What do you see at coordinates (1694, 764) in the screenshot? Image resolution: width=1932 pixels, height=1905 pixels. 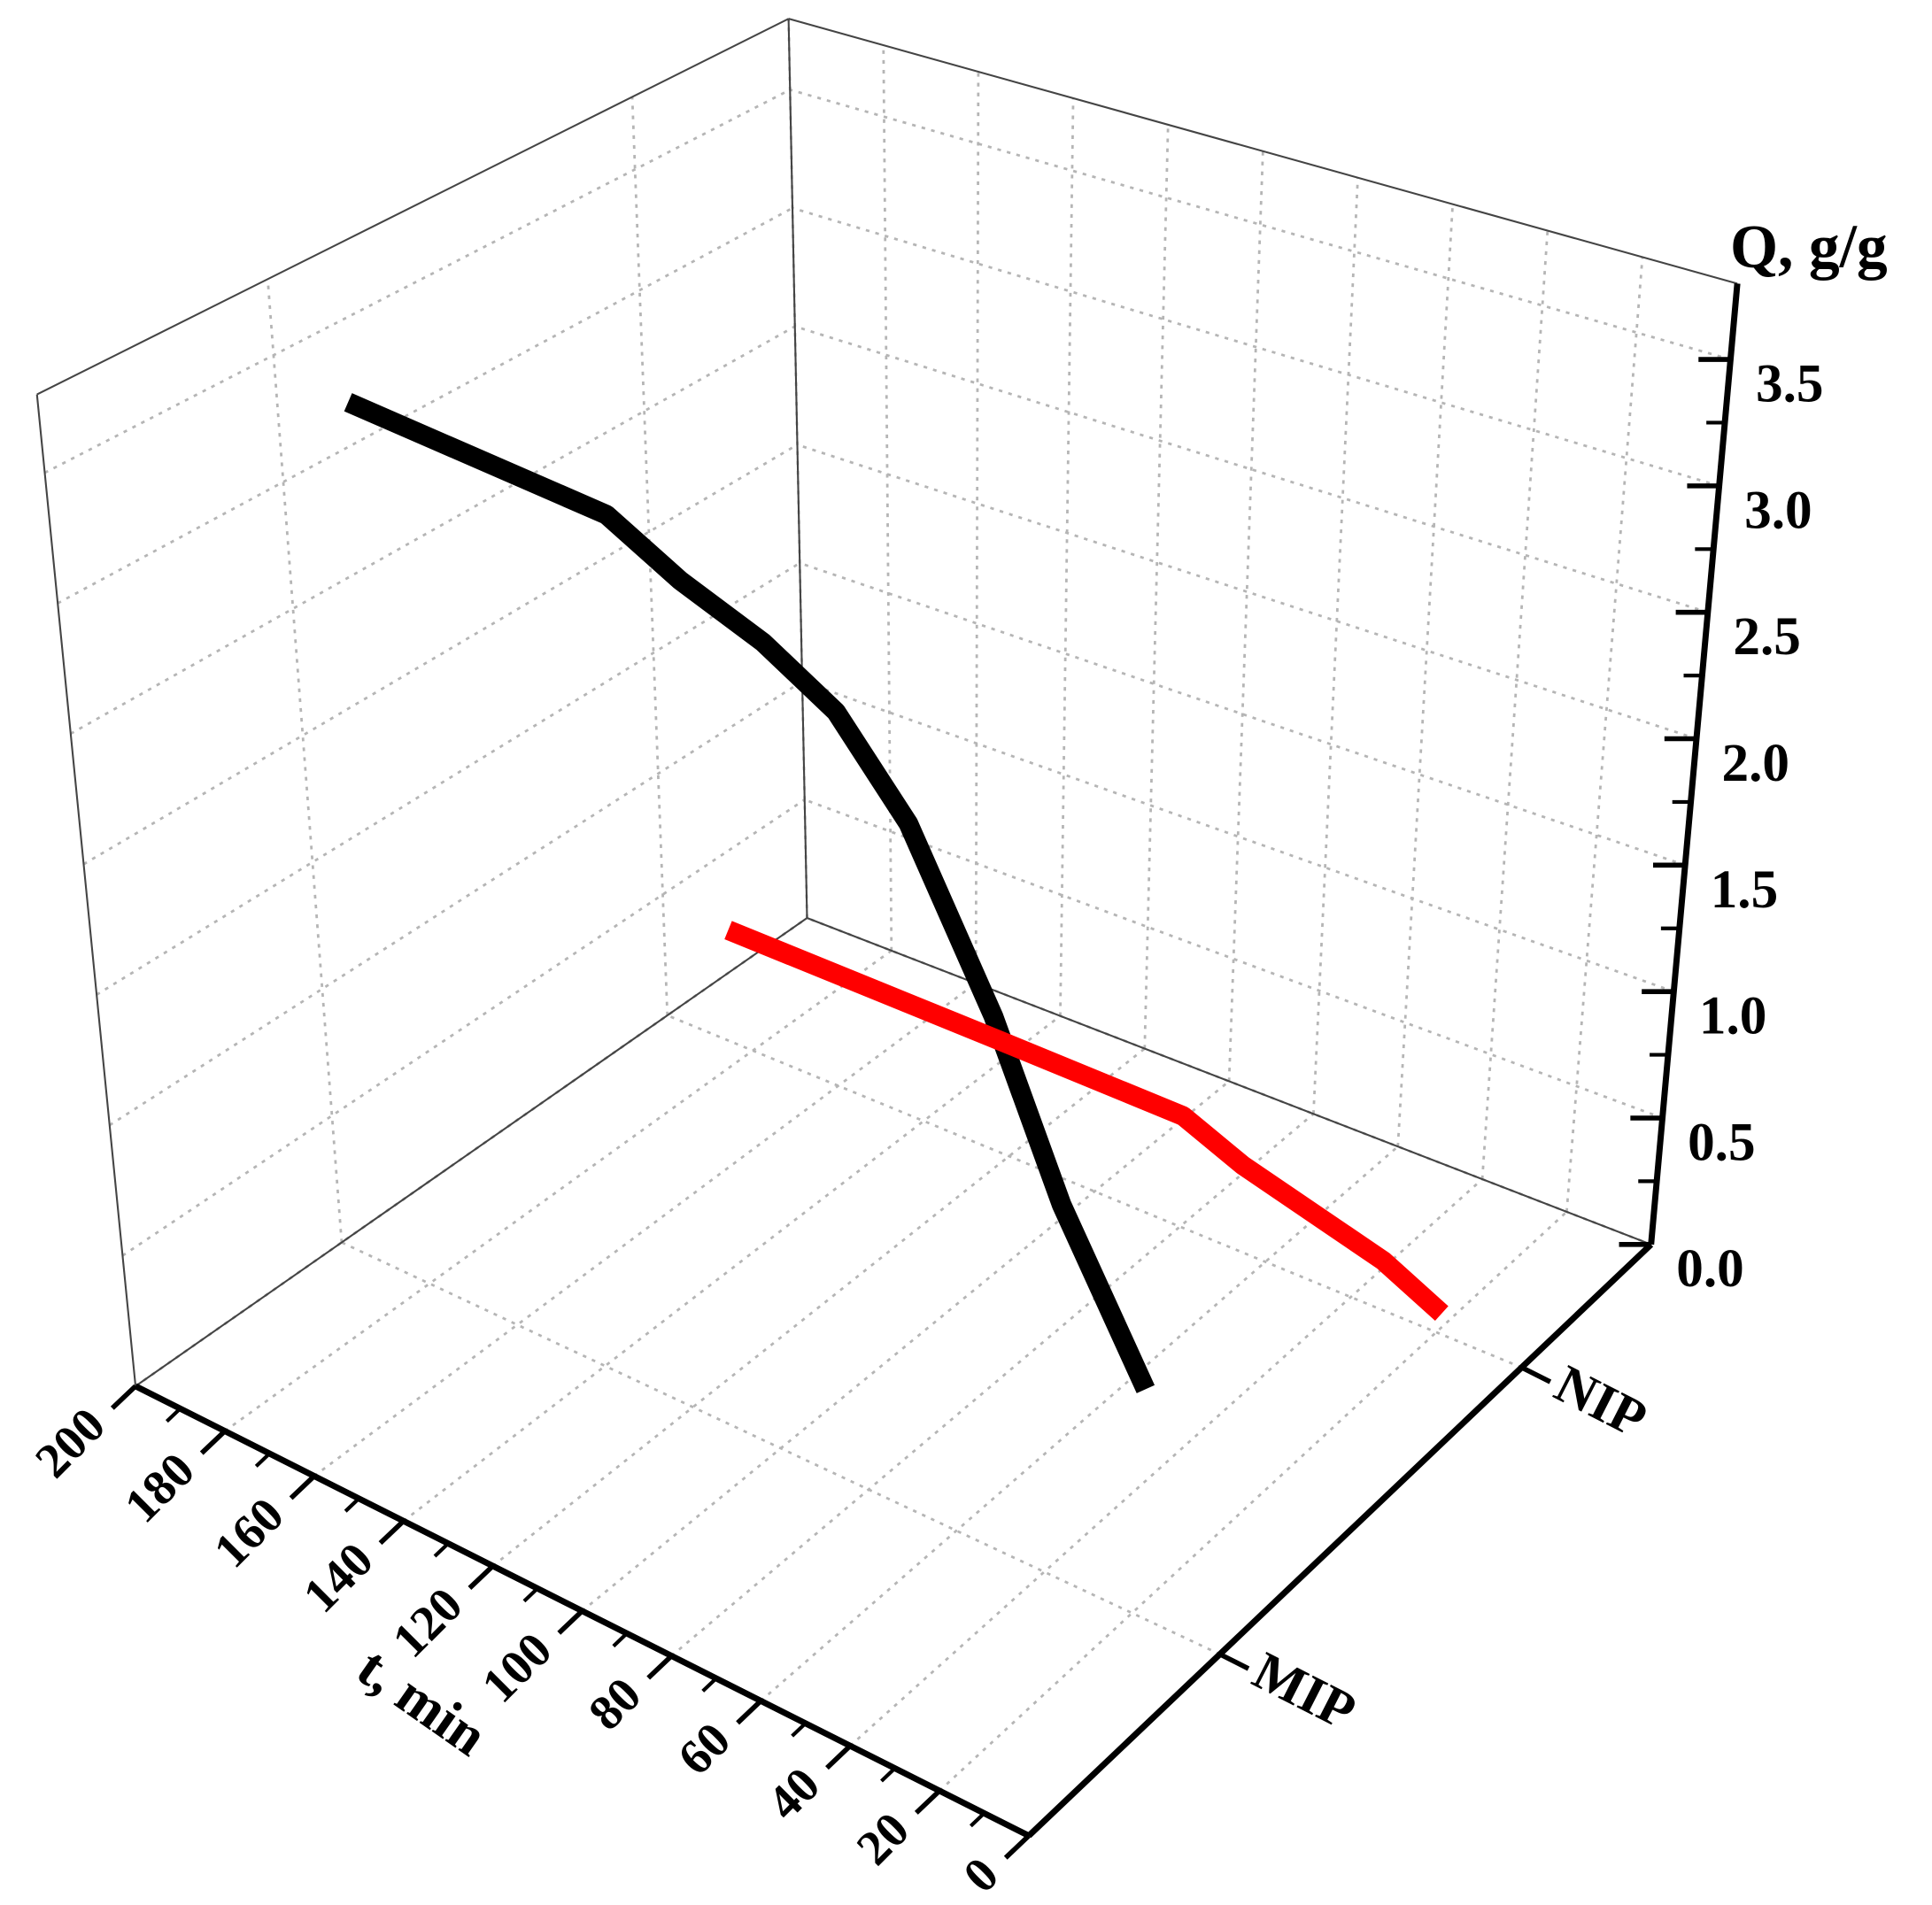 I see `y-axis` at bounding box center [1694, 764].